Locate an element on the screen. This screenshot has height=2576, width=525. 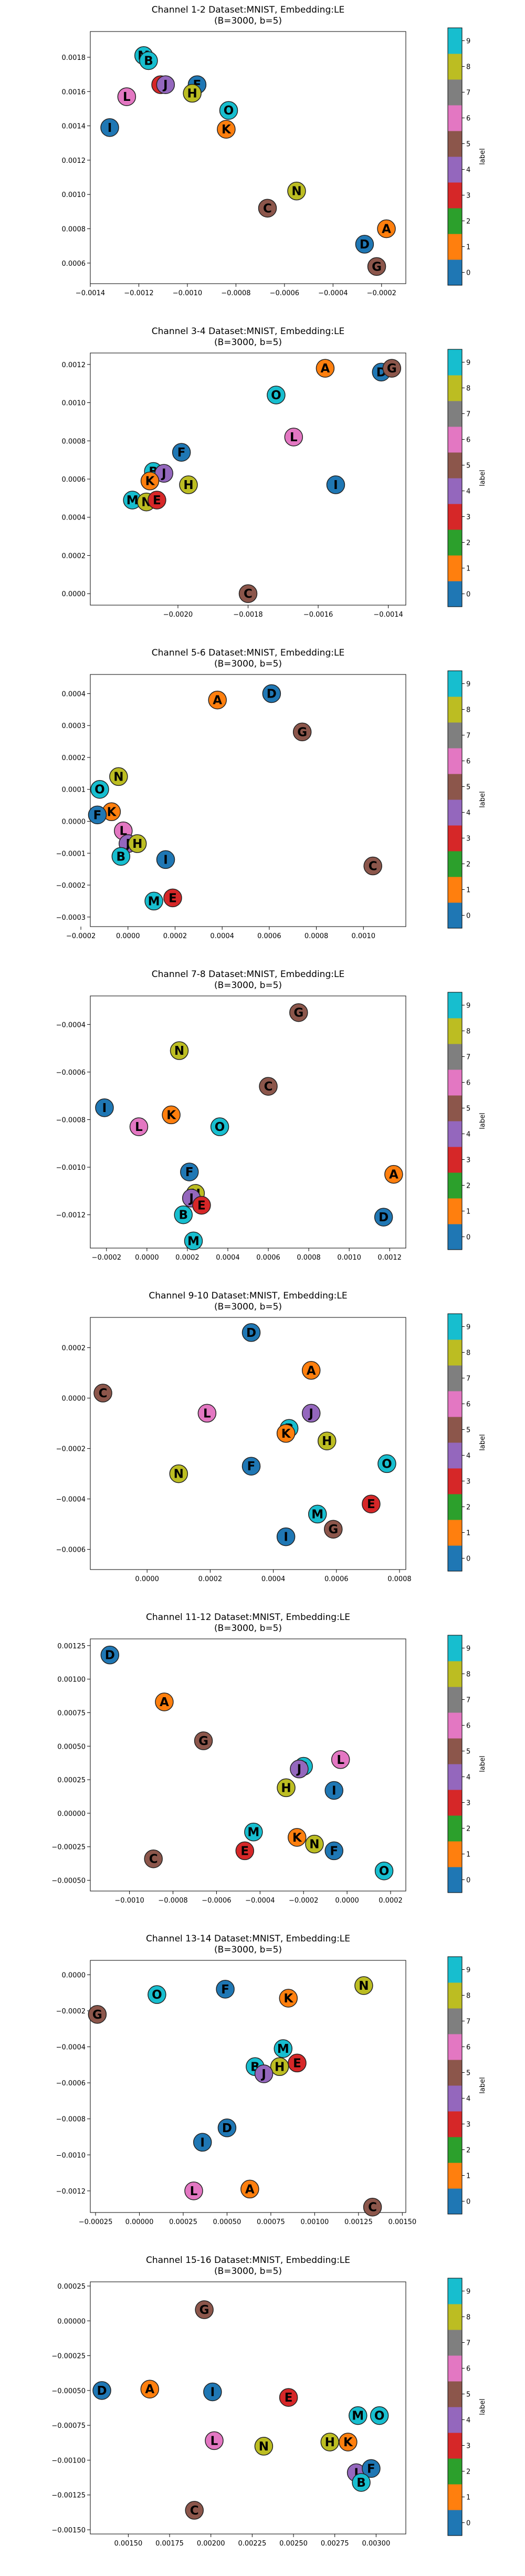
chart-subtitle: (B=3000, b=5) is located at coordinates (248, 1307).